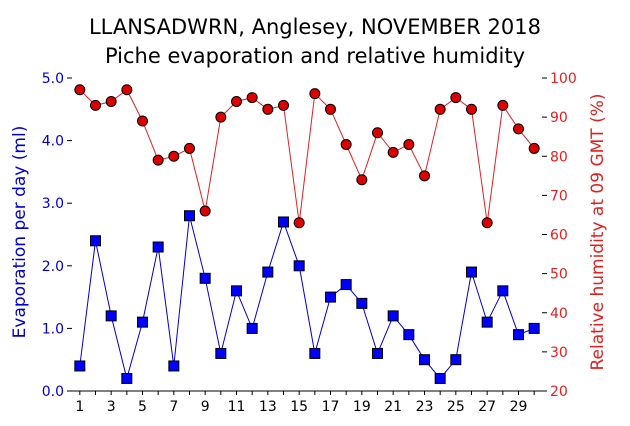 This screenshot has height=426, width=630. Describe the element at coordinates (559, 275) in the screenshot. I see `right-tick-label: 50` at that location.